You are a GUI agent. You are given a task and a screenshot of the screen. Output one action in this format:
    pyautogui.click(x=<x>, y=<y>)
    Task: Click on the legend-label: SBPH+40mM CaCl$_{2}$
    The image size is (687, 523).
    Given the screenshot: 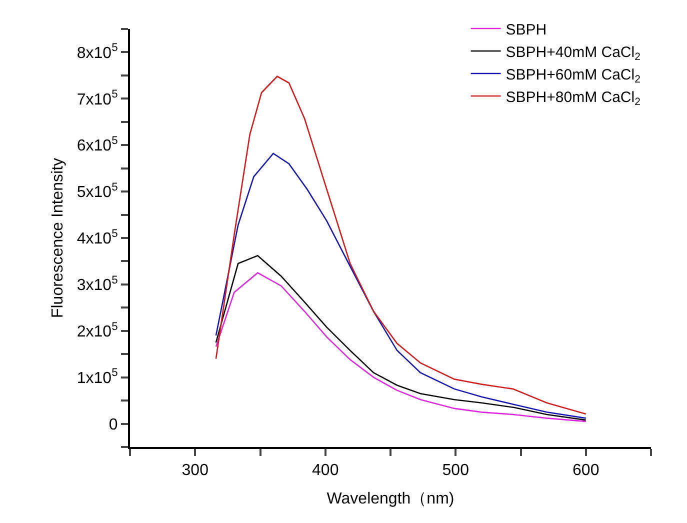 What is the action you would take?
    pyautogui.click(x=573, y=54)
    